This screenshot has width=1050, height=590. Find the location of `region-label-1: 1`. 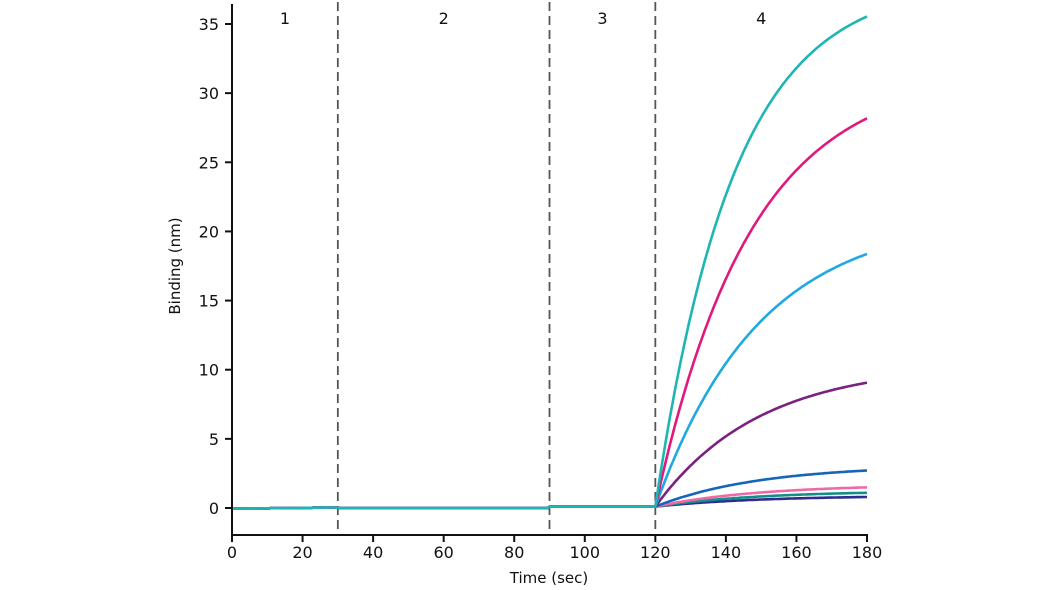

region-label-1: 1 is located at coordinates (285, 18).